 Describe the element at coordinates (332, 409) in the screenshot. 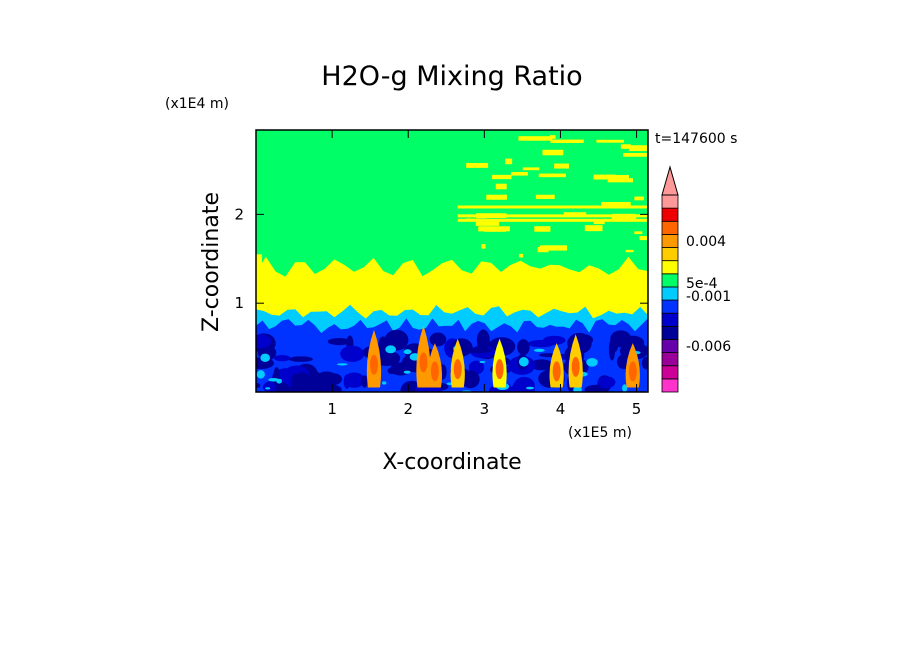

I see `x-tick-label: 1` at that location.